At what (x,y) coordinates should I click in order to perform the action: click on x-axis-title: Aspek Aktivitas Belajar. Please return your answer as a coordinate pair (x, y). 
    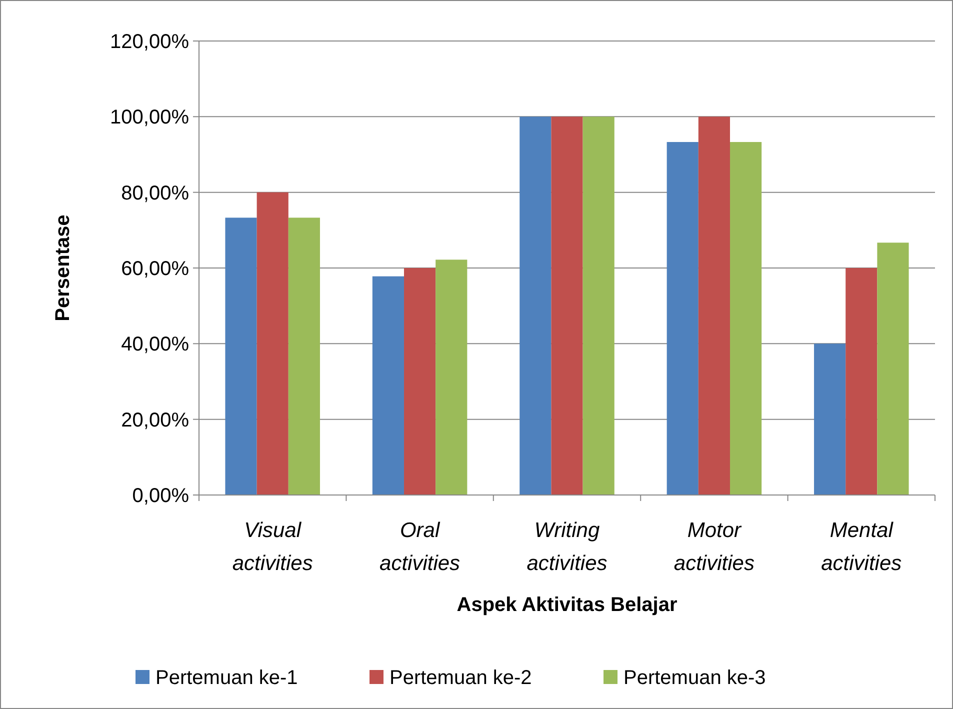
    Looking at the image, I should click on (567, 605).